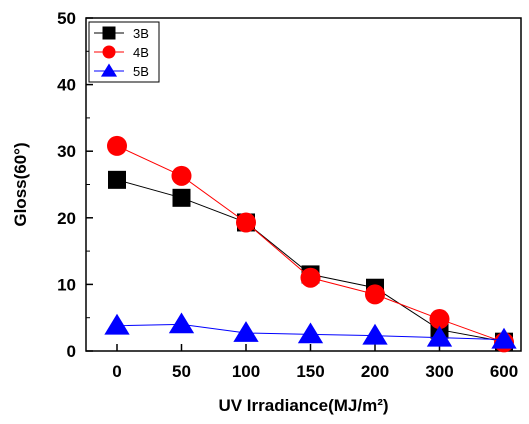 The image size is (529, 424). I want to click on y-tick-label: 30, so click(66, 151).